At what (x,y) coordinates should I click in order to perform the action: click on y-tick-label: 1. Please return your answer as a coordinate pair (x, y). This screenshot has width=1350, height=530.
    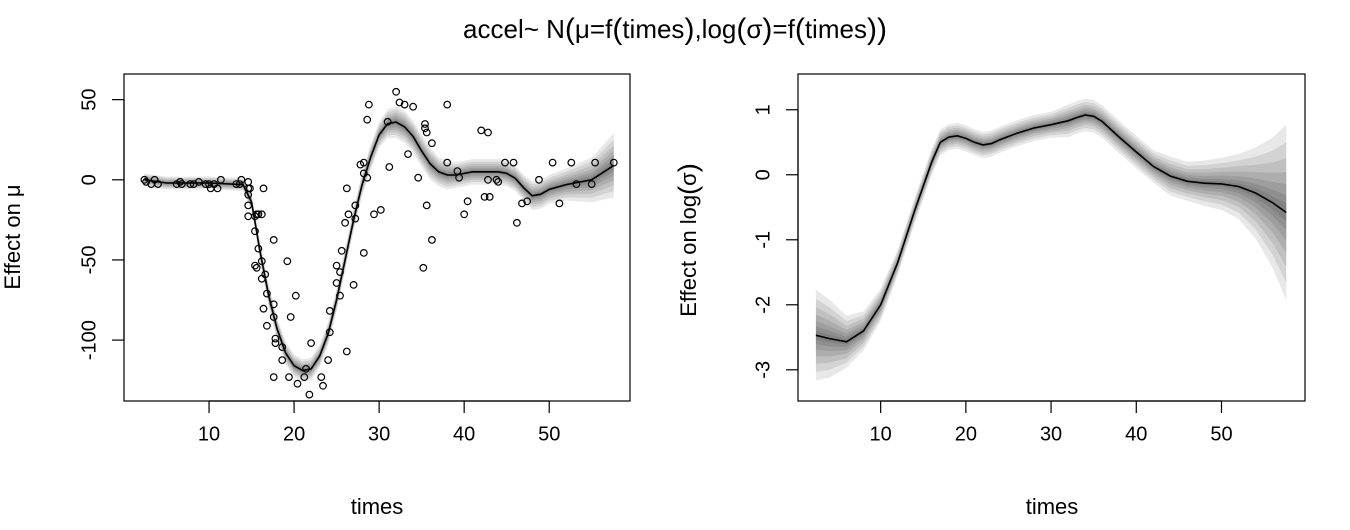
    Looking at the image, I should click on (763, 109).